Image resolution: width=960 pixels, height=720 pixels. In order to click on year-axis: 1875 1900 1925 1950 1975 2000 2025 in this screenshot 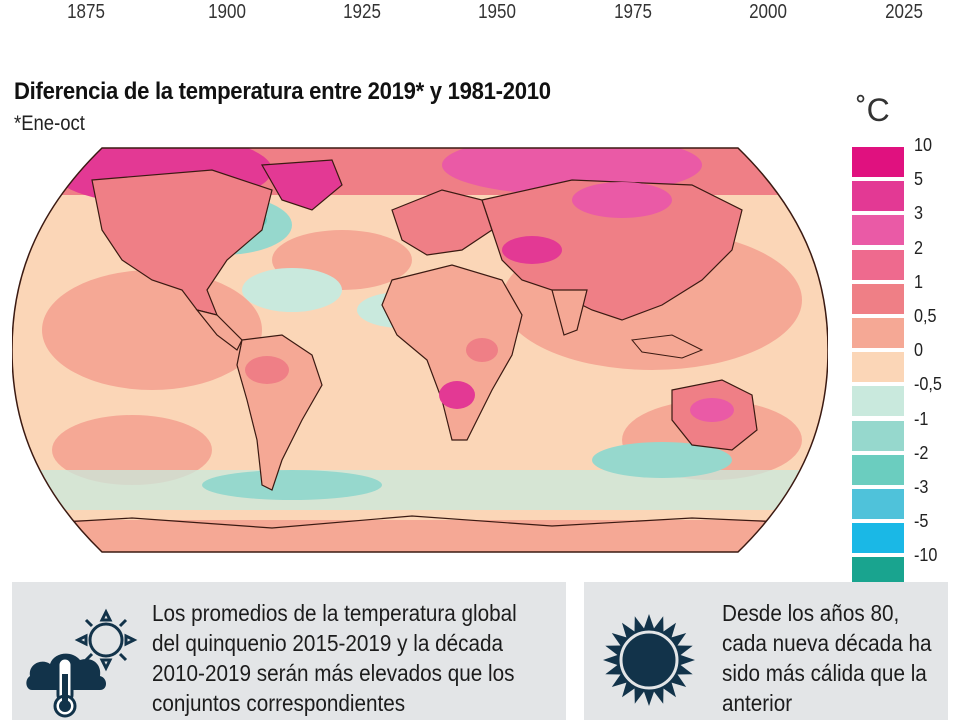, I will do `click(480, 15)`.